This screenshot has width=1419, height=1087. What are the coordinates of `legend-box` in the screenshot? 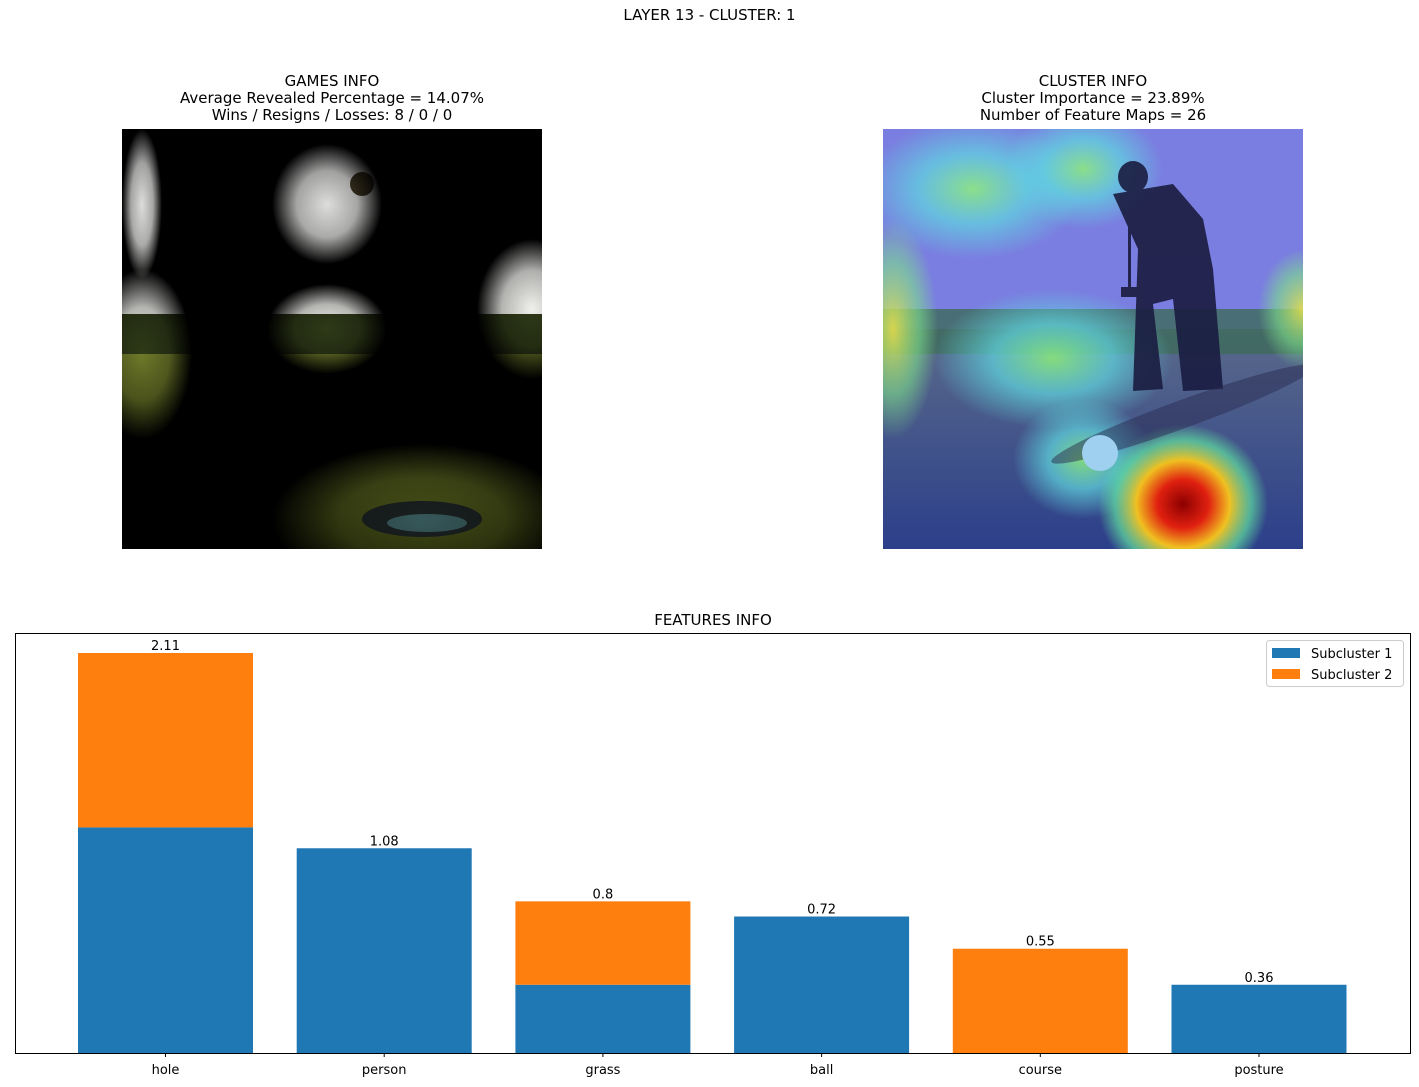 It's located at (1335, 663).